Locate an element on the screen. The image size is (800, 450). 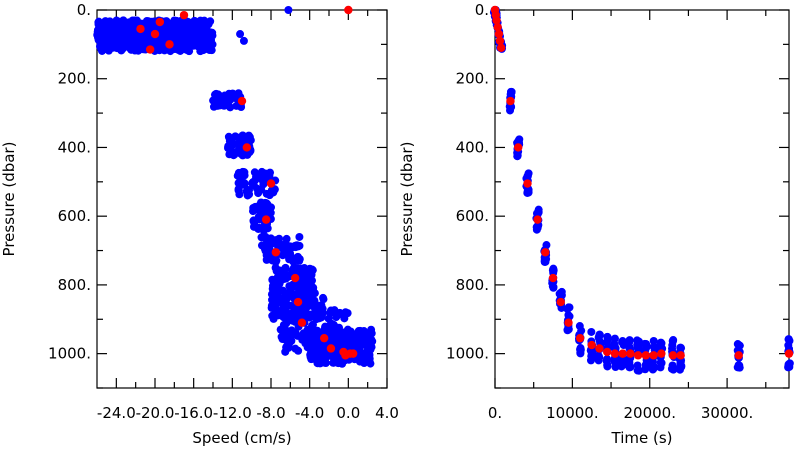
right-y-tick-label: 600. is located at coordinates (472, 216).